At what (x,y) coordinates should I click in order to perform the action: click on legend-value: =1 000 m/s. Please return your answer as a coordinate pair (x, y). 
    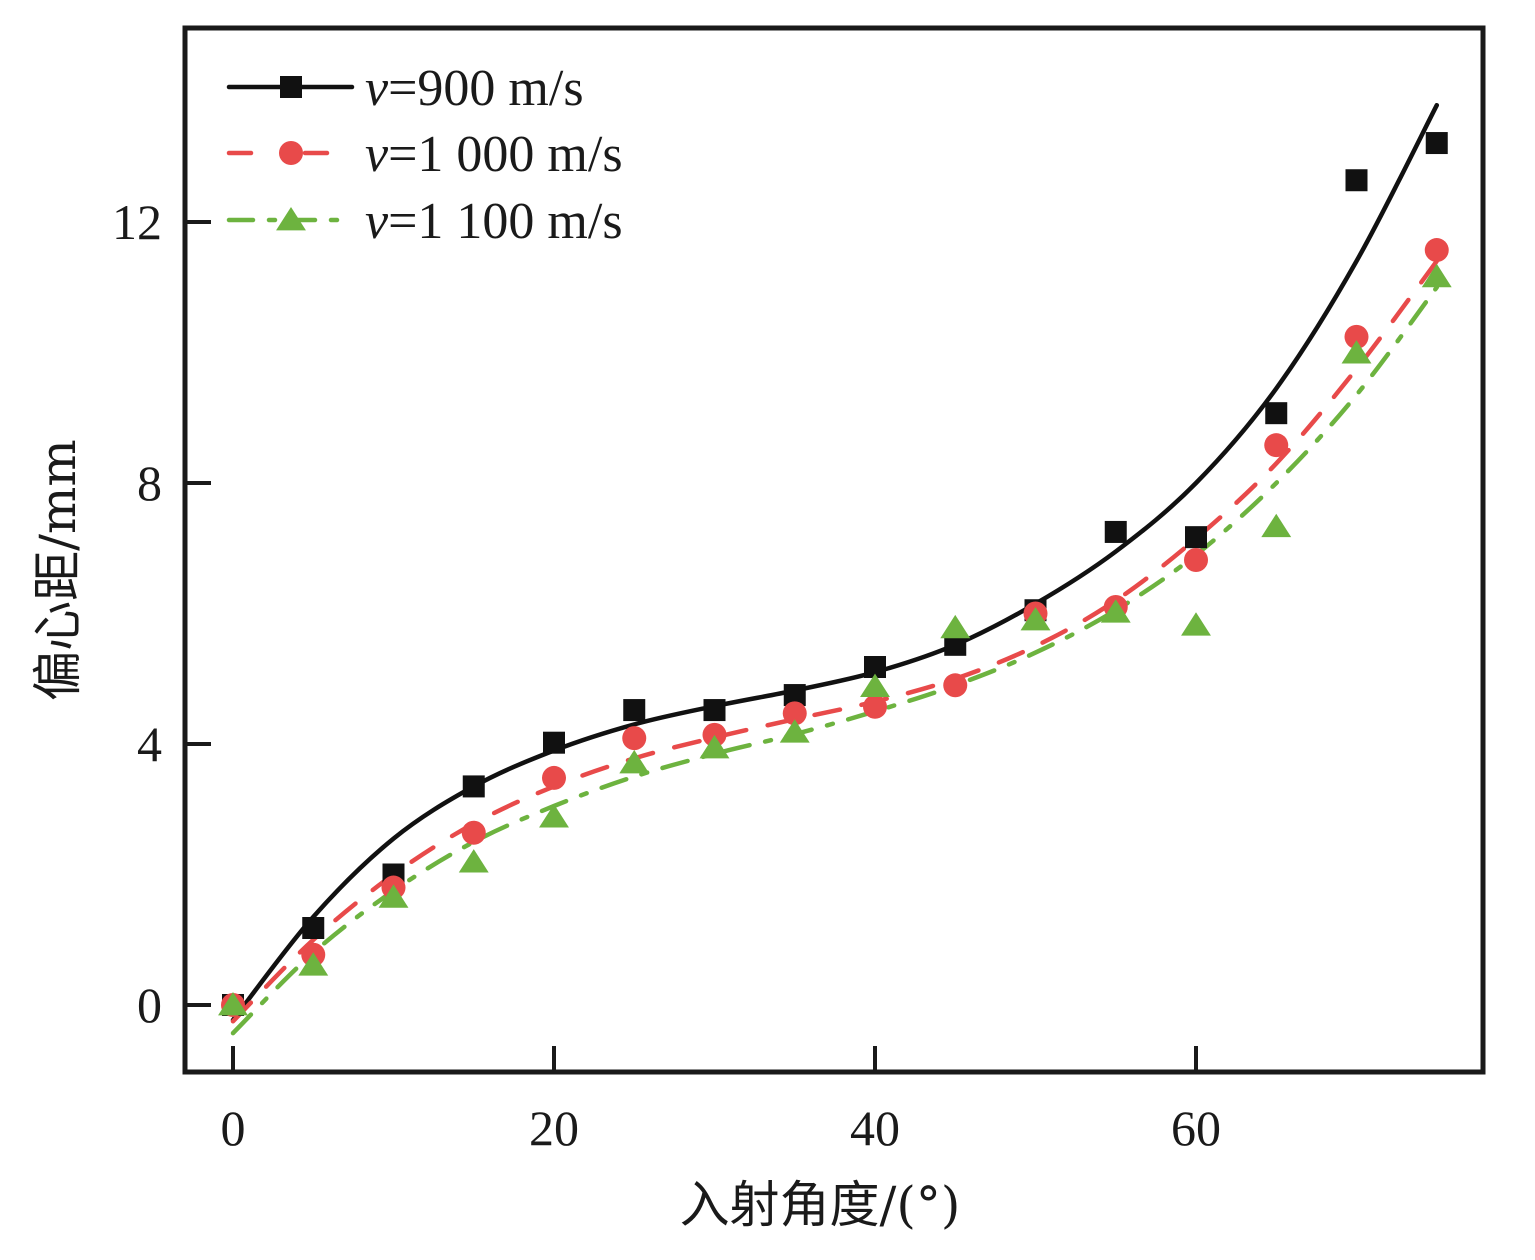
    Looking at the image, I should click on (505, 154).